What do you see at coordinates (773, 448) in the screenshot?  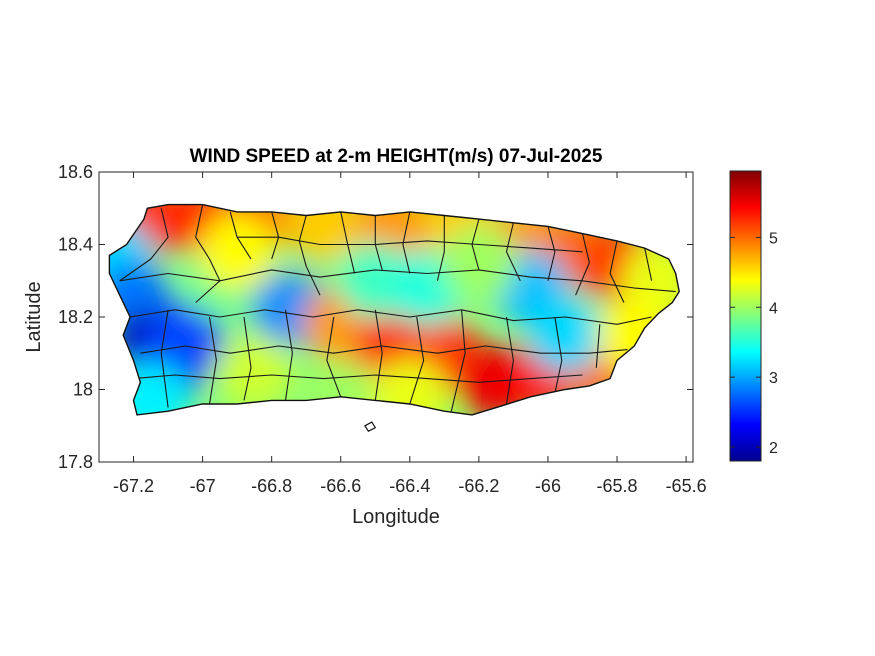 I see `colorbar-tick-label: 2` at bounding box center [773, 448].